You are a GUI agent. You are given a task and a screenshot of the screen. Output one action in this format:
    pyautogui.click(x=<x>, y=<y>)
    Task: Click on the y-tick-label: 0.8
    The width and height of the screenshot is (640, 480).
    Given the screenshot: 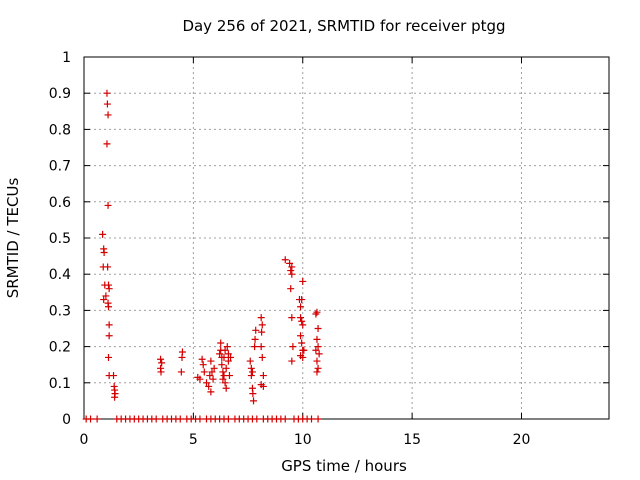 What is the action you would take?
    pyautogui.click(x=60, y=130)
    